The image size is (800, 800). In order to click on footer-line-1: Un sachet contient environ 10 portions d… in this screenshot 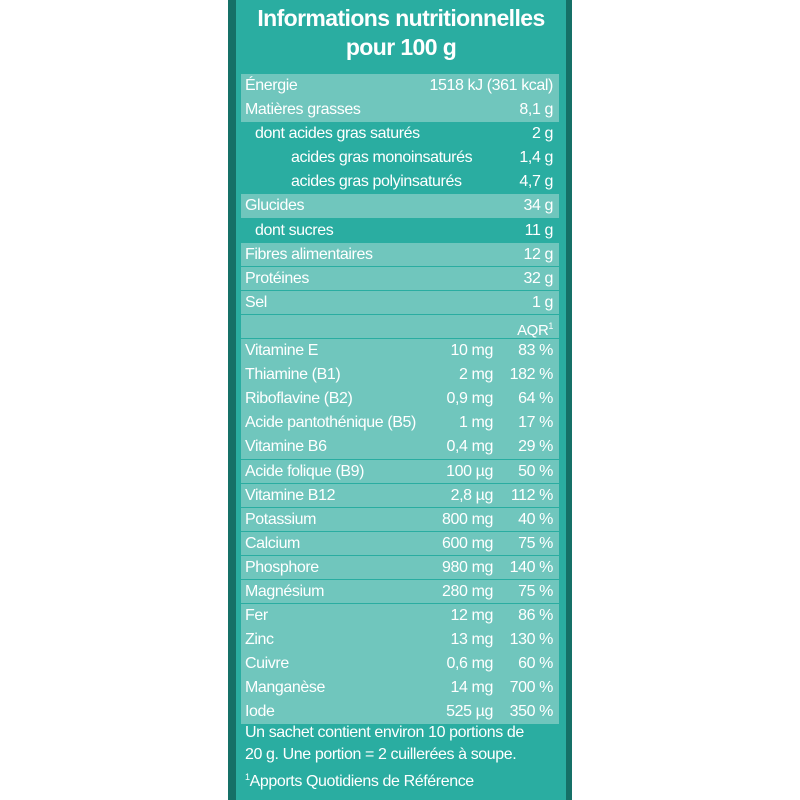, I will do `click(384, 732)`.